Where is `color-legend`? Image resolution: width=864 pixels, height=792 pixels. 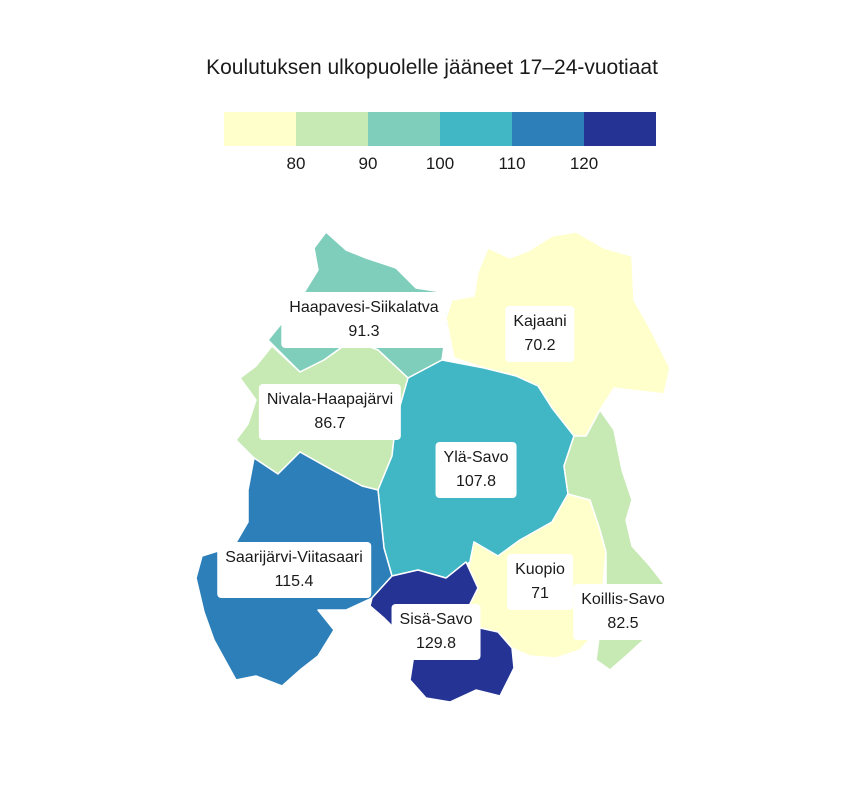 color-legend is located at coordinates (440, 129).